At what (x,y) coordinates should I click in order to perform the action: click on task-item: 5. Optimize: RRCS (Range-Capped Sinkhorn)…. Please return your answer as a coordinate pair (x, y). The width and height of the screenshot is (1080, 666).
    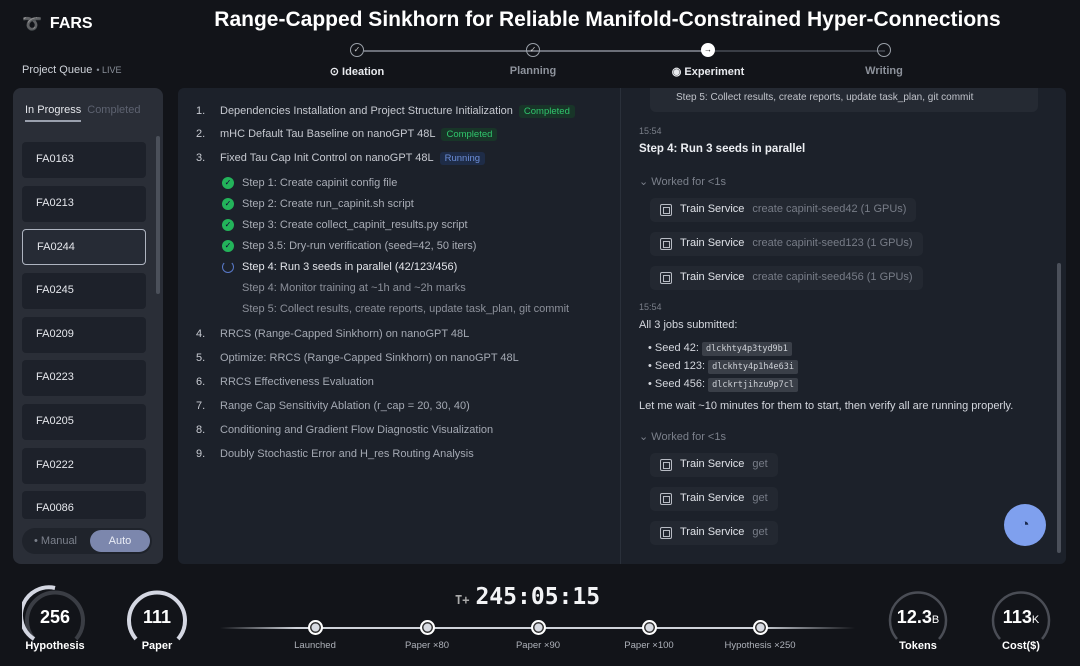
    Looking at the image, I should click on (357, 358).